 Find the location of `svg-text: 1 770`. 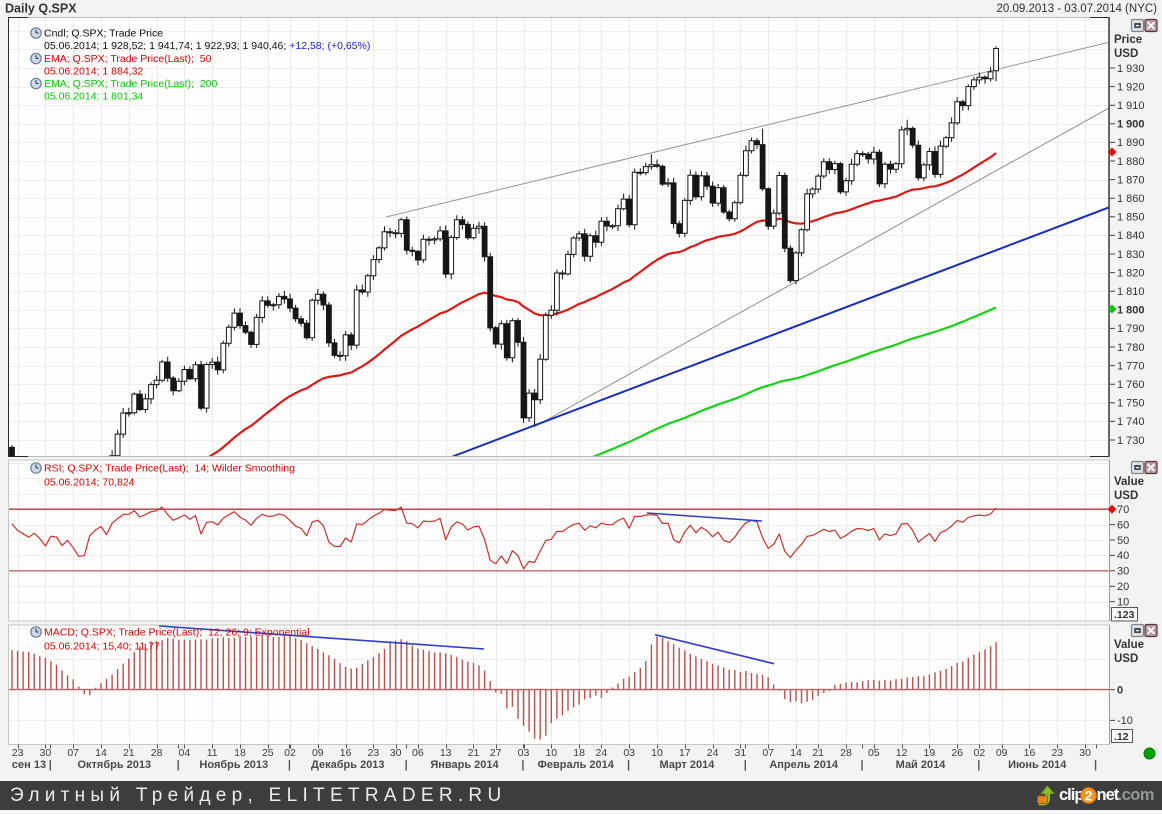

svg-text: 1 770 is located at coordinates (1131, 366).